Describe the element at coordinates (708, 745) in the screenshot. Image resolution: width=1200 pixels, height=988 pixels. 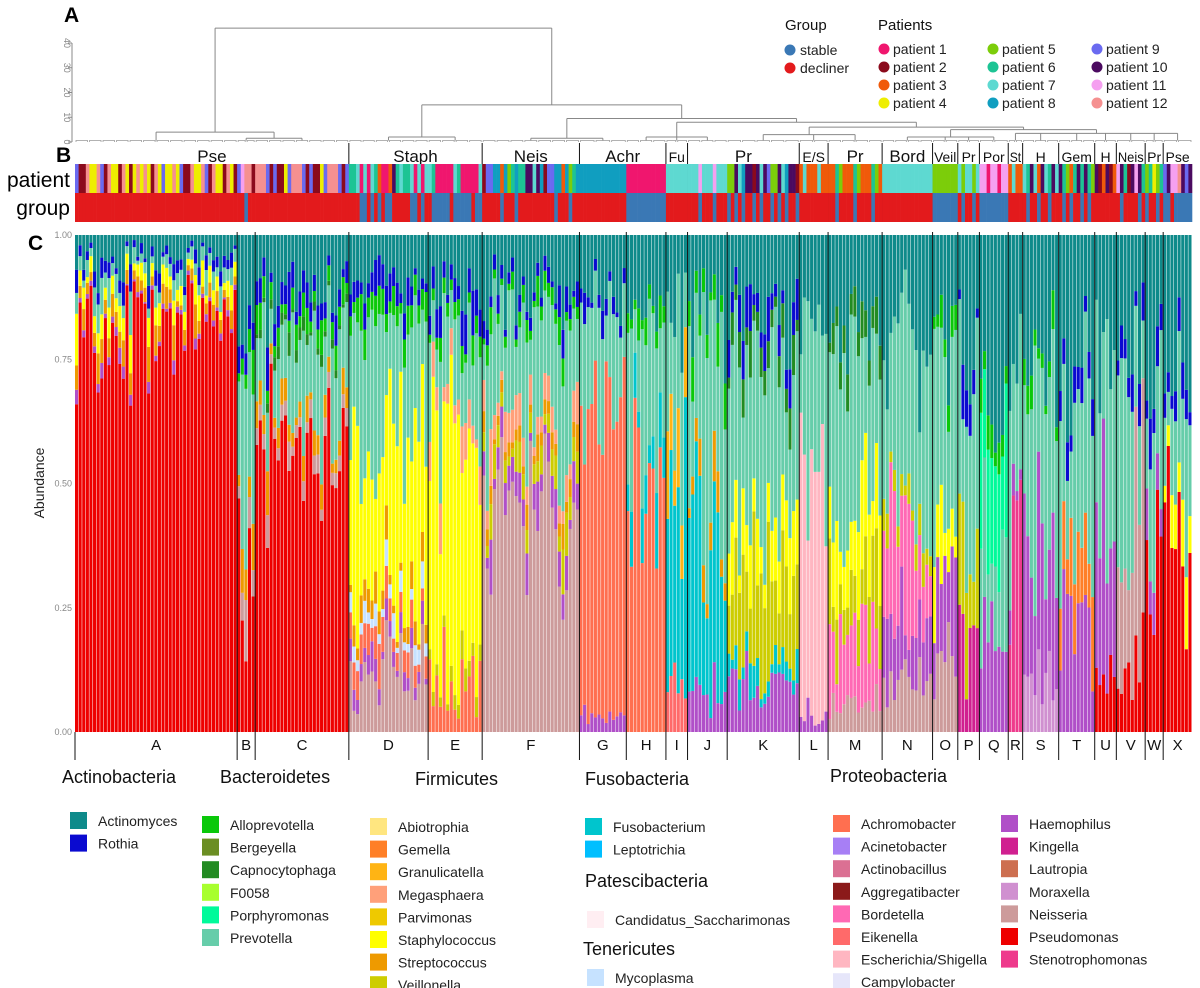
I see `cluster-label: J` at that location.